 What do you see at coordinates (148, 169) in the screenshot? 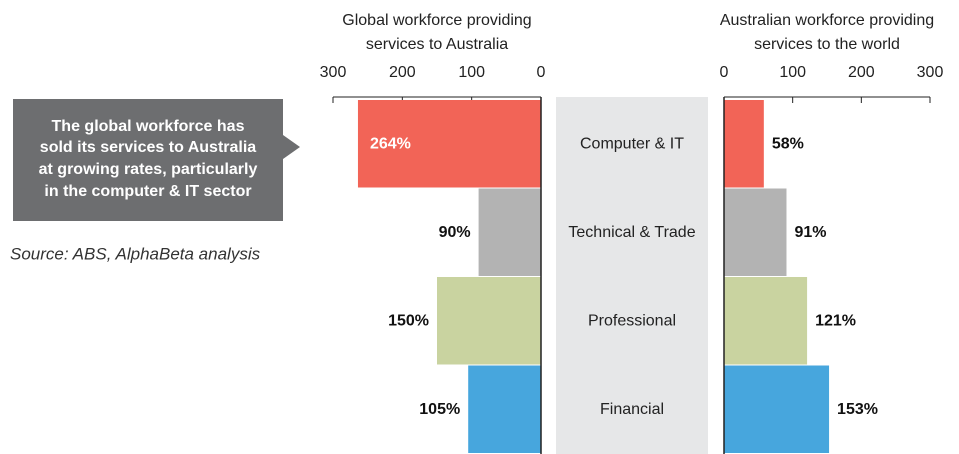
I see `callout-line: at growing rates, particularly` at bounding box center [148, 169].